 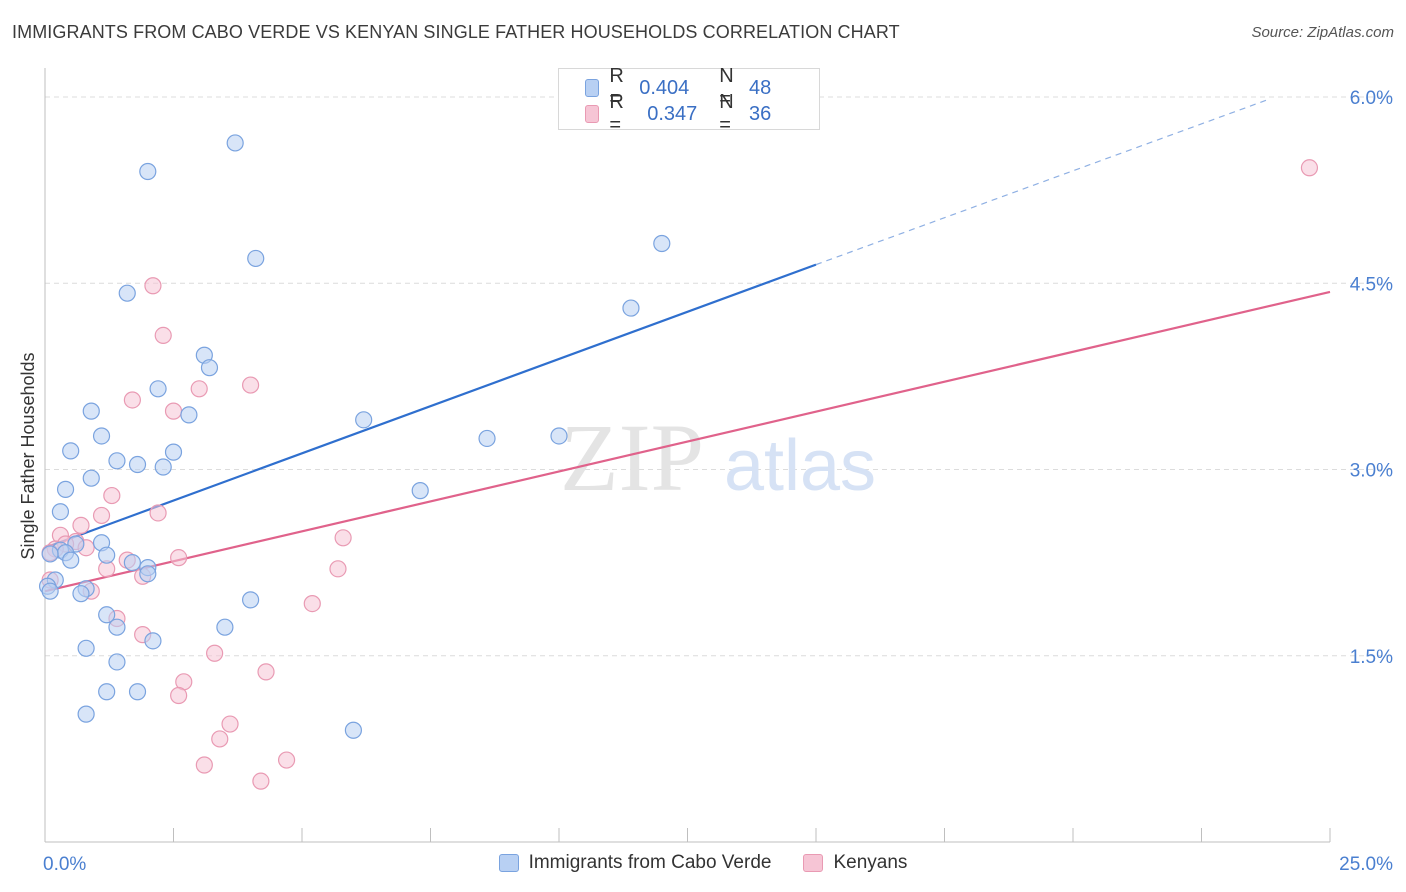 What do you see at coordinates (718, 457) in the screenshot?
I see `watermark: ZIP atlas` at bounding box center [718, 457].